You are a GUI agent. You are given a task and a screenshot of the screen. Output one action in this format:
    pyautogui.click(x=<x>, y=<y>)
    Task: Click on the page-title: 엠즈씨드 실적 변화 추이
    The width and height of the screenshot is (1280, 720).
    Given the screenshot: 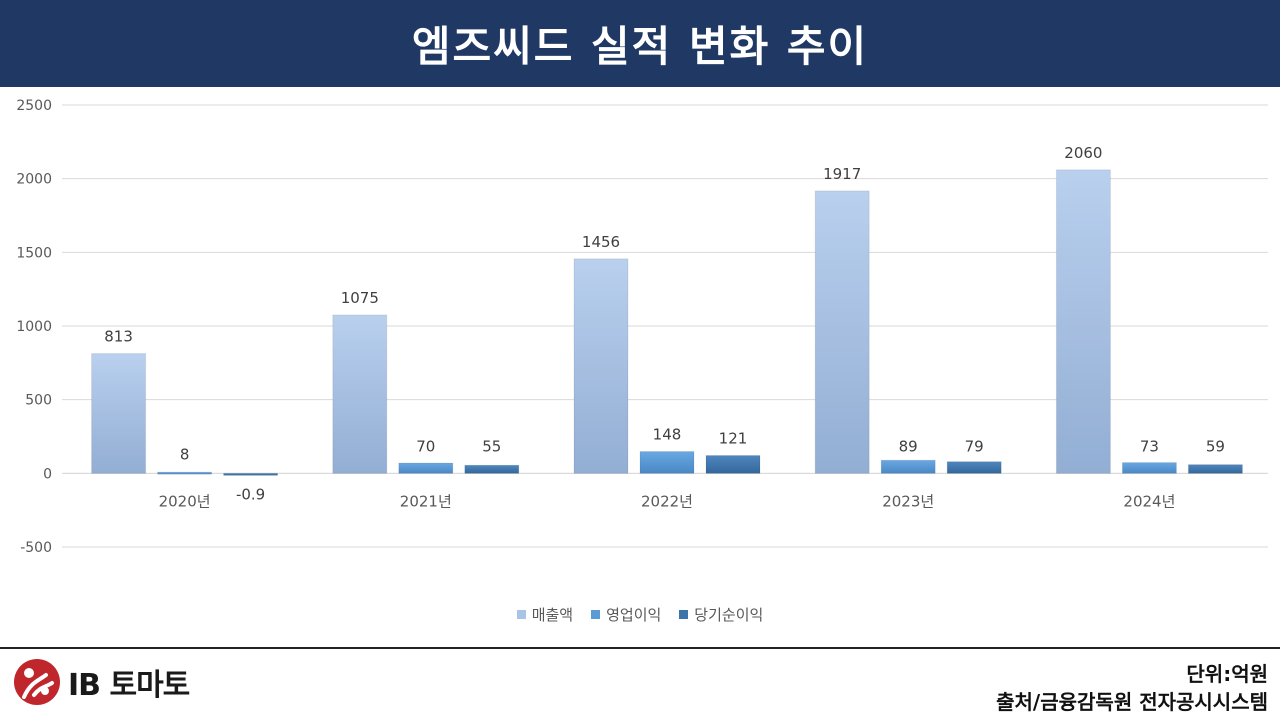 What is the action you would take?
    pyautogui.click(x=640, y=46)
    